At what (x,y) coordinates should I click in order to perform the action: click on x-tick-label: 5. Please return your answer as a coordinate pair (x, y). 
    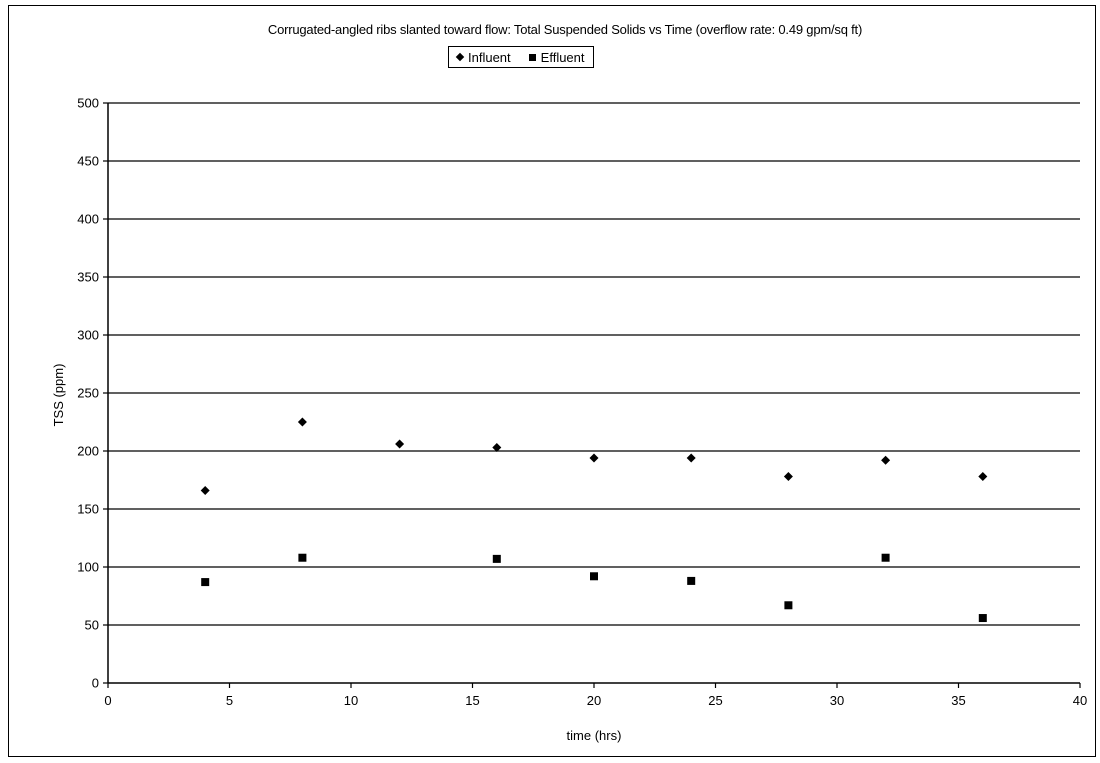
    Looking at the image, I should click on (229, 700).